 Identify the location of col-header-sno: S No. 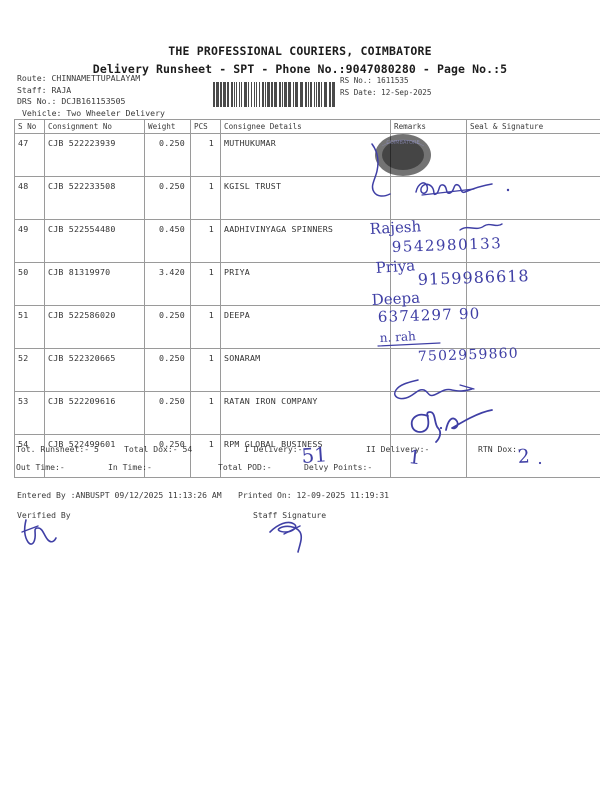
(29, 126).